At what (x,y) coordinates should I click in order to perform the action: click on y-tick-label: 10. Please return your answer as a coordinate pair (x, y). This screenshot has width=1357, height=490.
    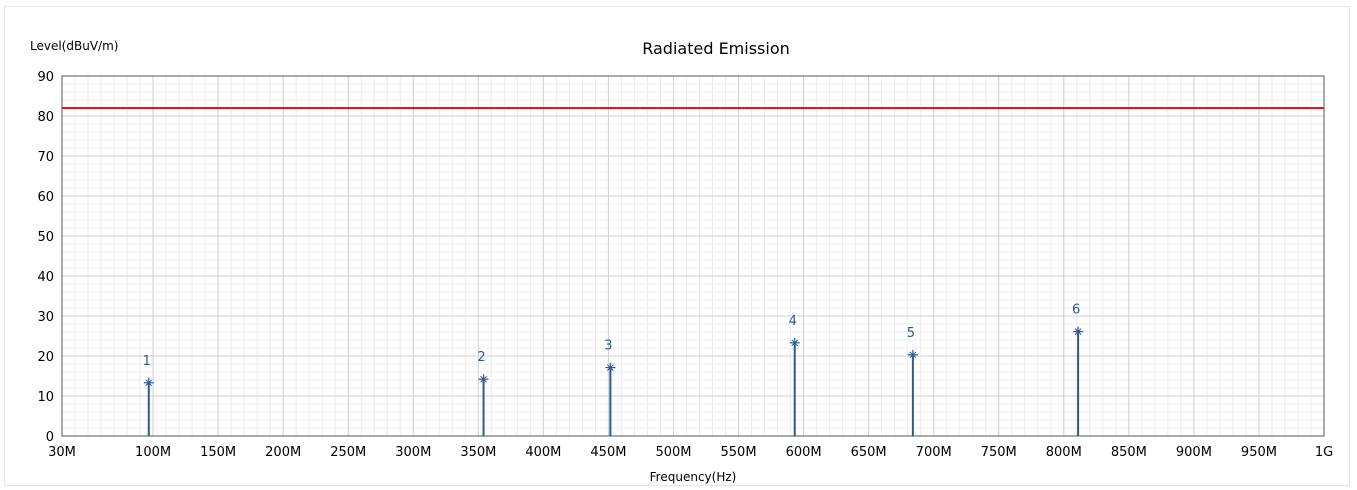
    Looking at the image, I should click on (45, 397).